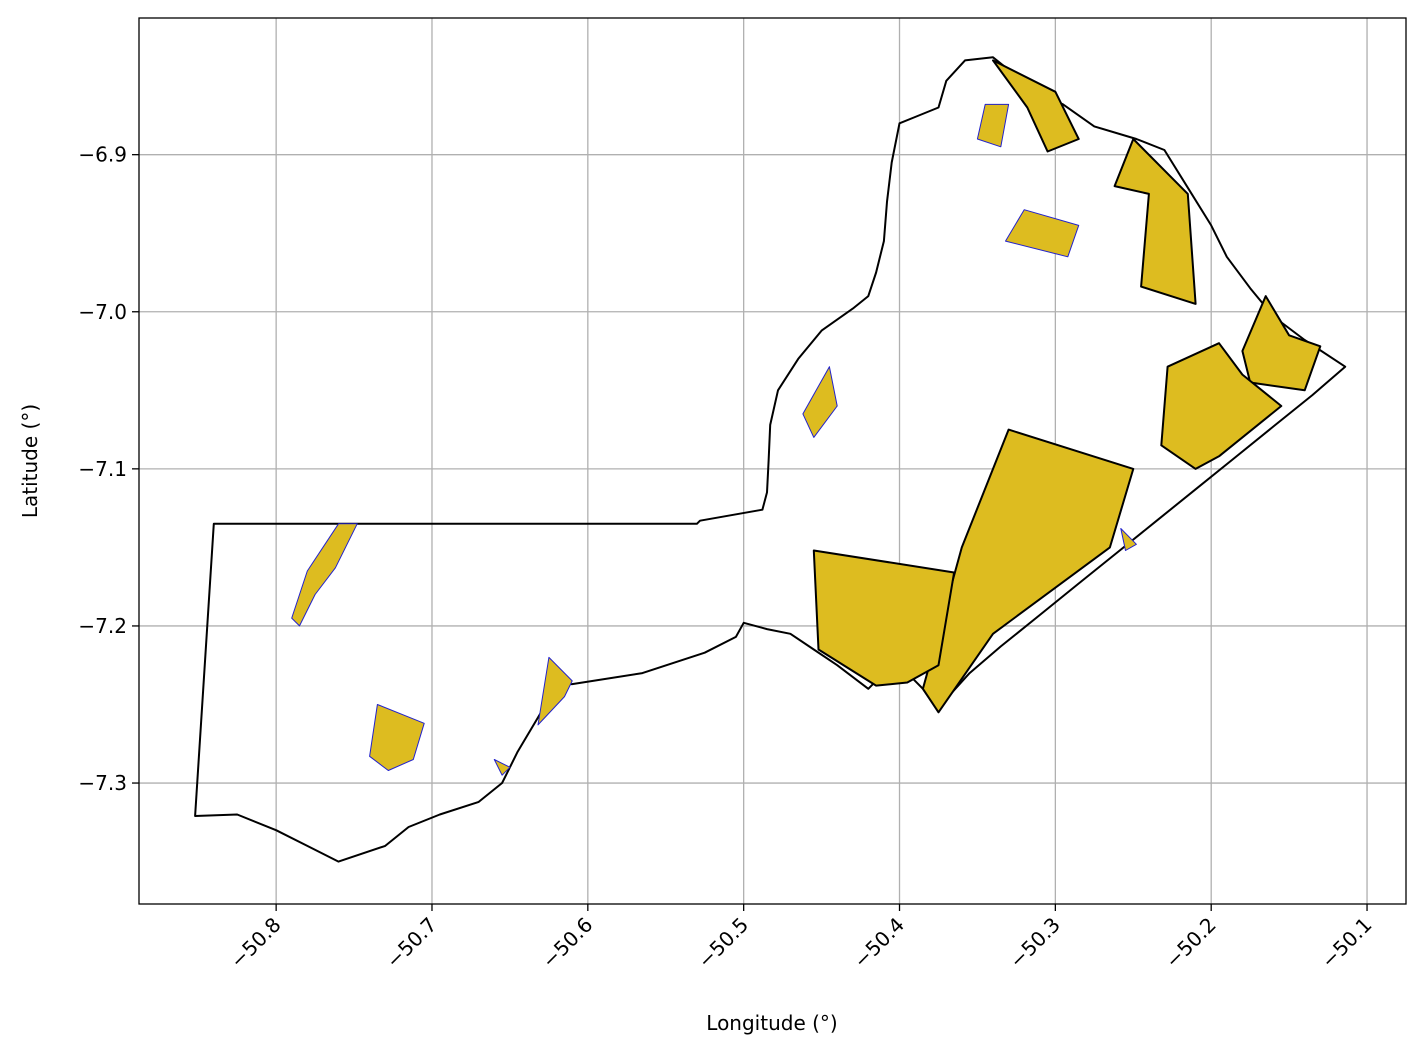 This screenshot has height=1057, width=1427. What do you see at coordinates (102, 626) in the screenshot?
I see `y-tick-label: −7.2` at bounding box center [102, 626].